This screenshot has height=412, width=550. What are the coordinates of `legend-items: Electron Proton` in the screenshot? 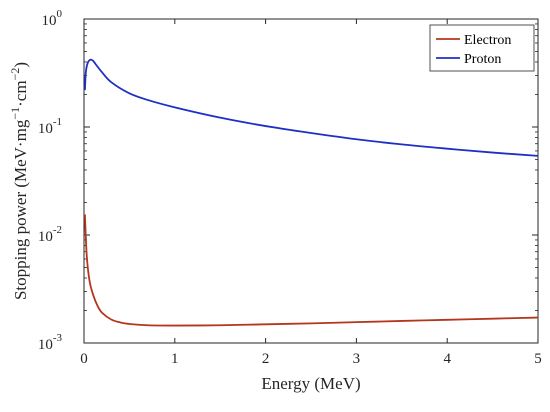 It's located at (473, 50).